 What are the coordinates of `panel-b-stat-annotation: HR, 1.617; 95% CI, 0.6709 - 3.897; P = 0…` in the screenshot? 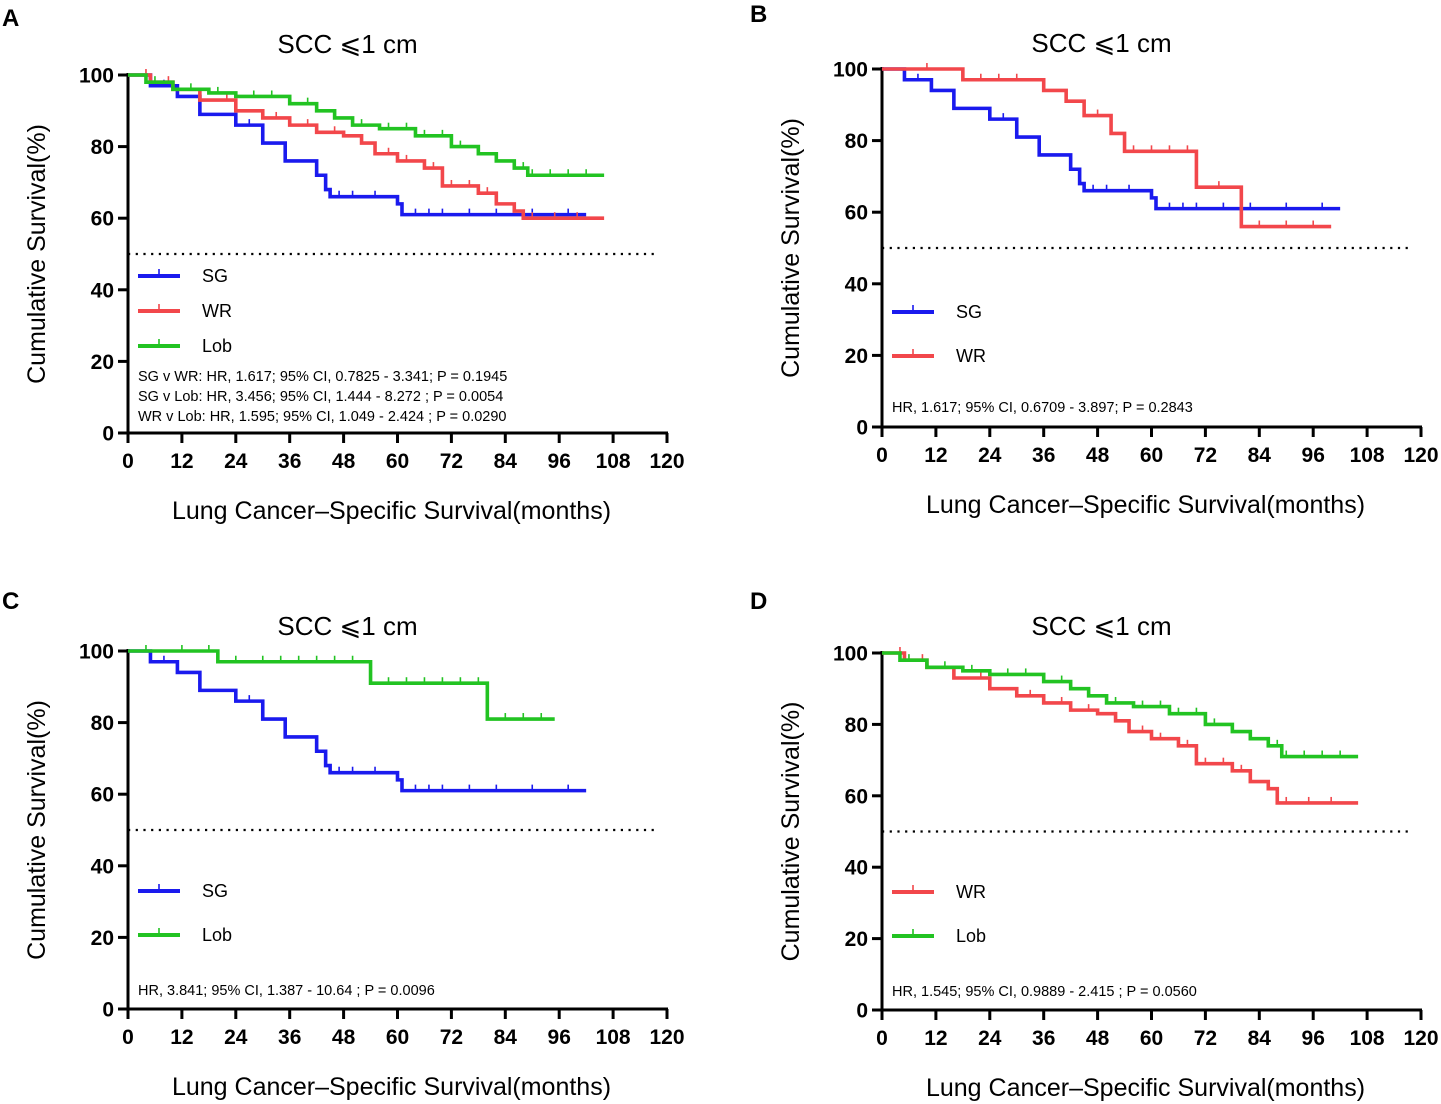 It's located at (1042, 408).